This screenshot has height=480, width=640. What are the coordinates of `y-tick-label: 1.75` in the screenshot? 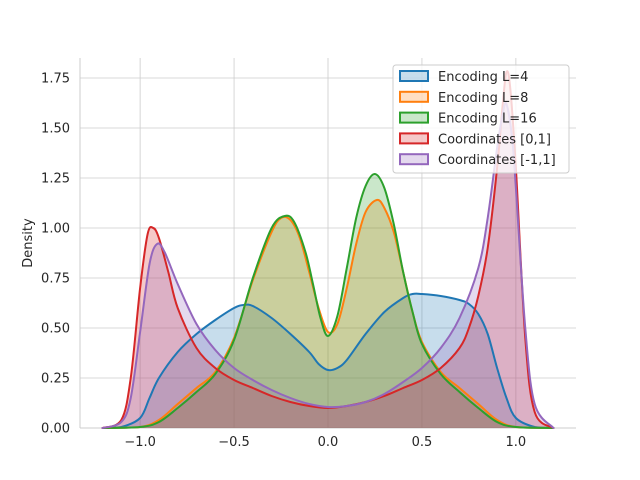 It's located at (55, 79).